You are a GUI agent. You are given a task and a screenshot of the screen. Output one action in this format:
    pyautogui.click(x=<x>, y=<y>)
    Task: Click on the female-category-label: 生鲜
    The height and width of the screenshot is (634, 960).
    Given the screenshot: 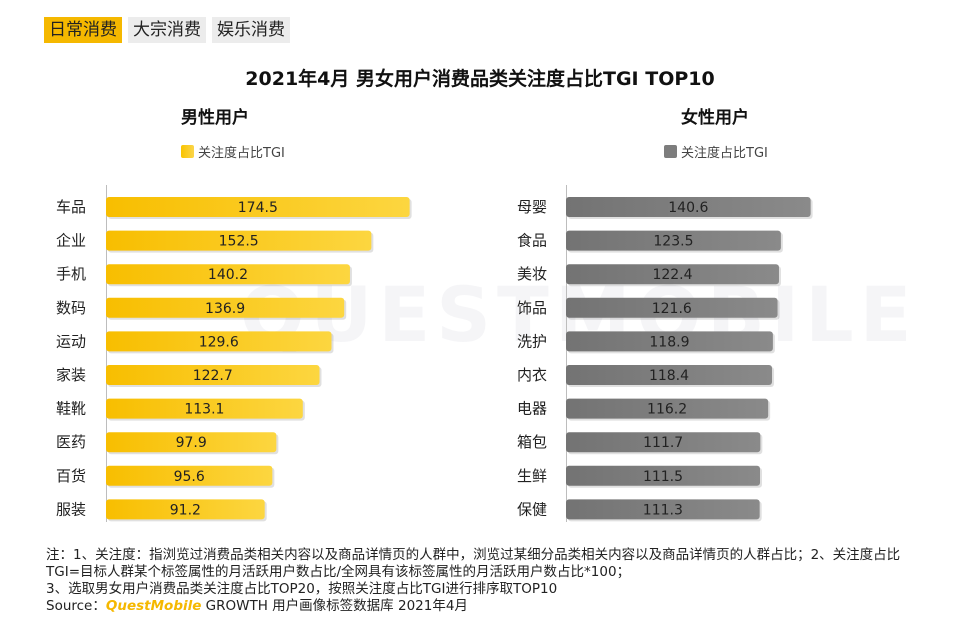 What is the action you would take?
    pyautogui.click(x=532, y=476)
    